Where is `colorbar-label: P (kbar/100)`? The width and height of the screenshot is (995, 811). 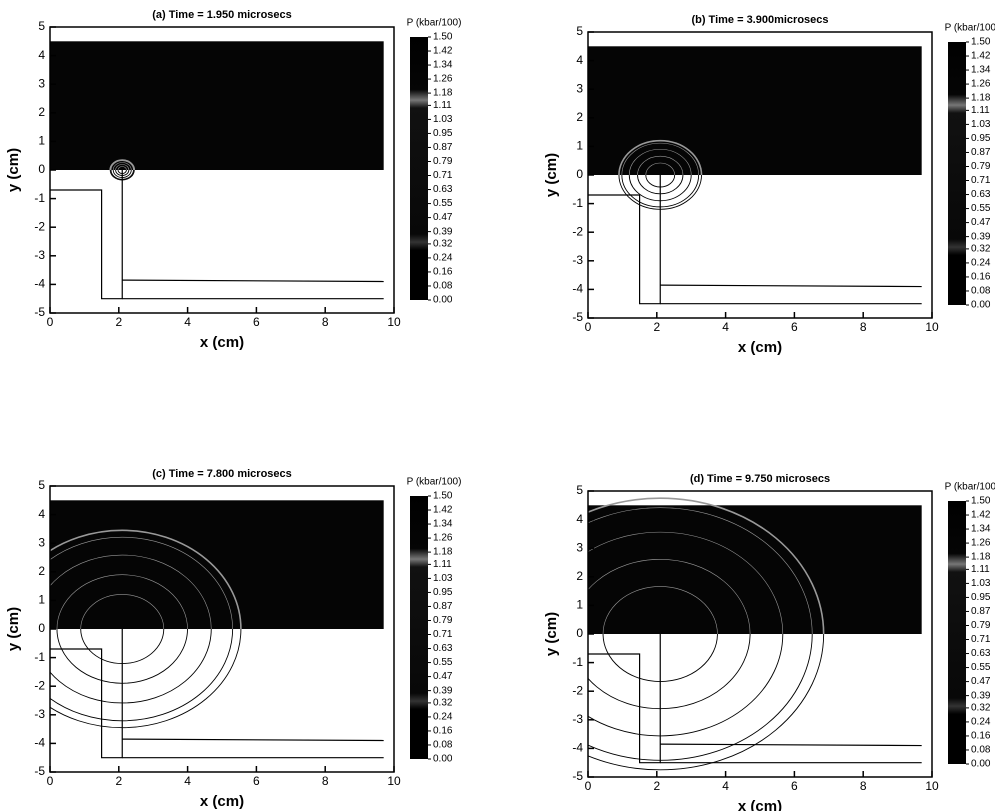 colorbar-label: P (kbar/100) is located at coordinates (434, 23).